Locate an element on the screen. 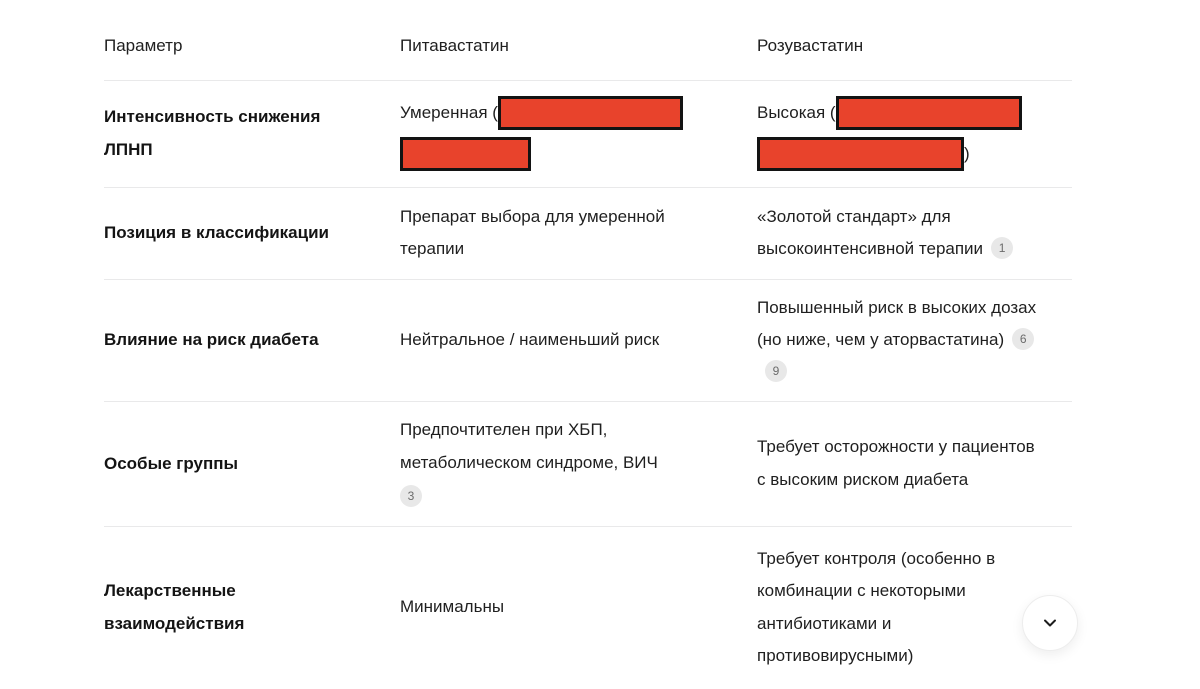  row-param-label: Лекарственные взаимодействия is located at coordinates (174, 607).